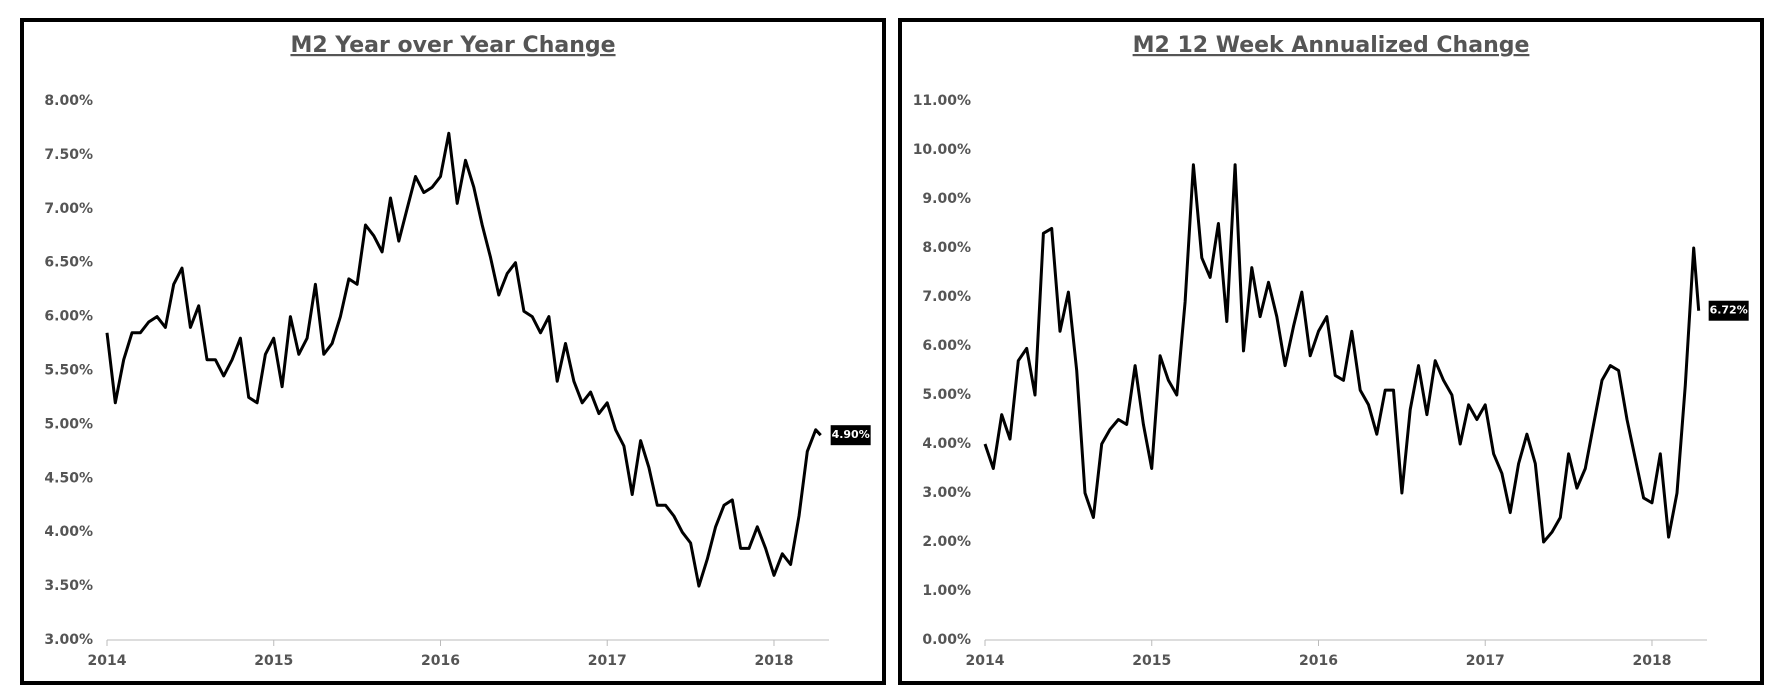 Image resolution: width=1774 pixels, height=700 pixels. I want to click on y-tick-label: 7.50%, so click(68, 155).